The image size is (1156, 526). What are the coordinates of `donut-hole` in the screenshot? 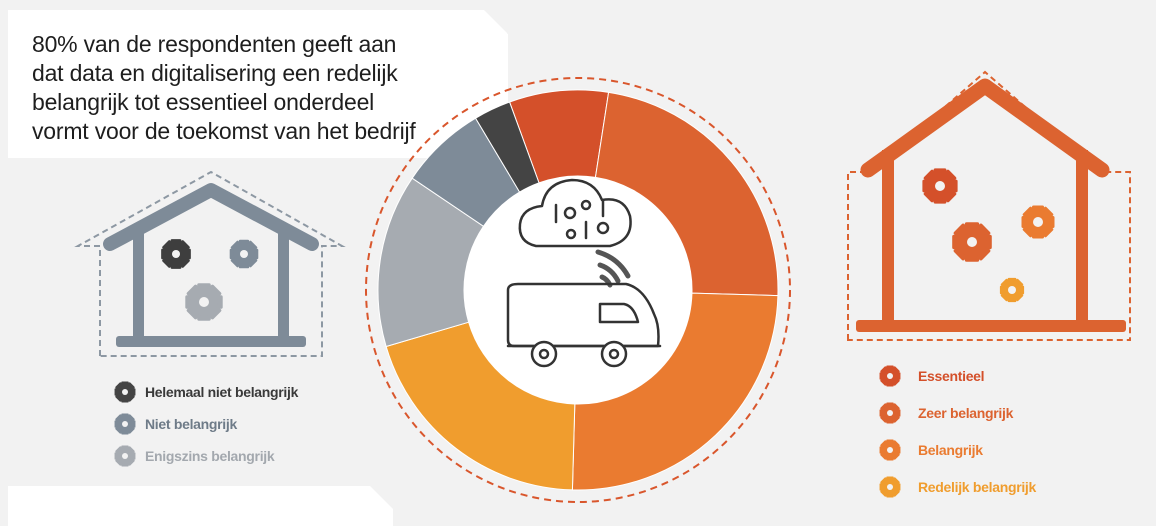 It's located at (578, 290).